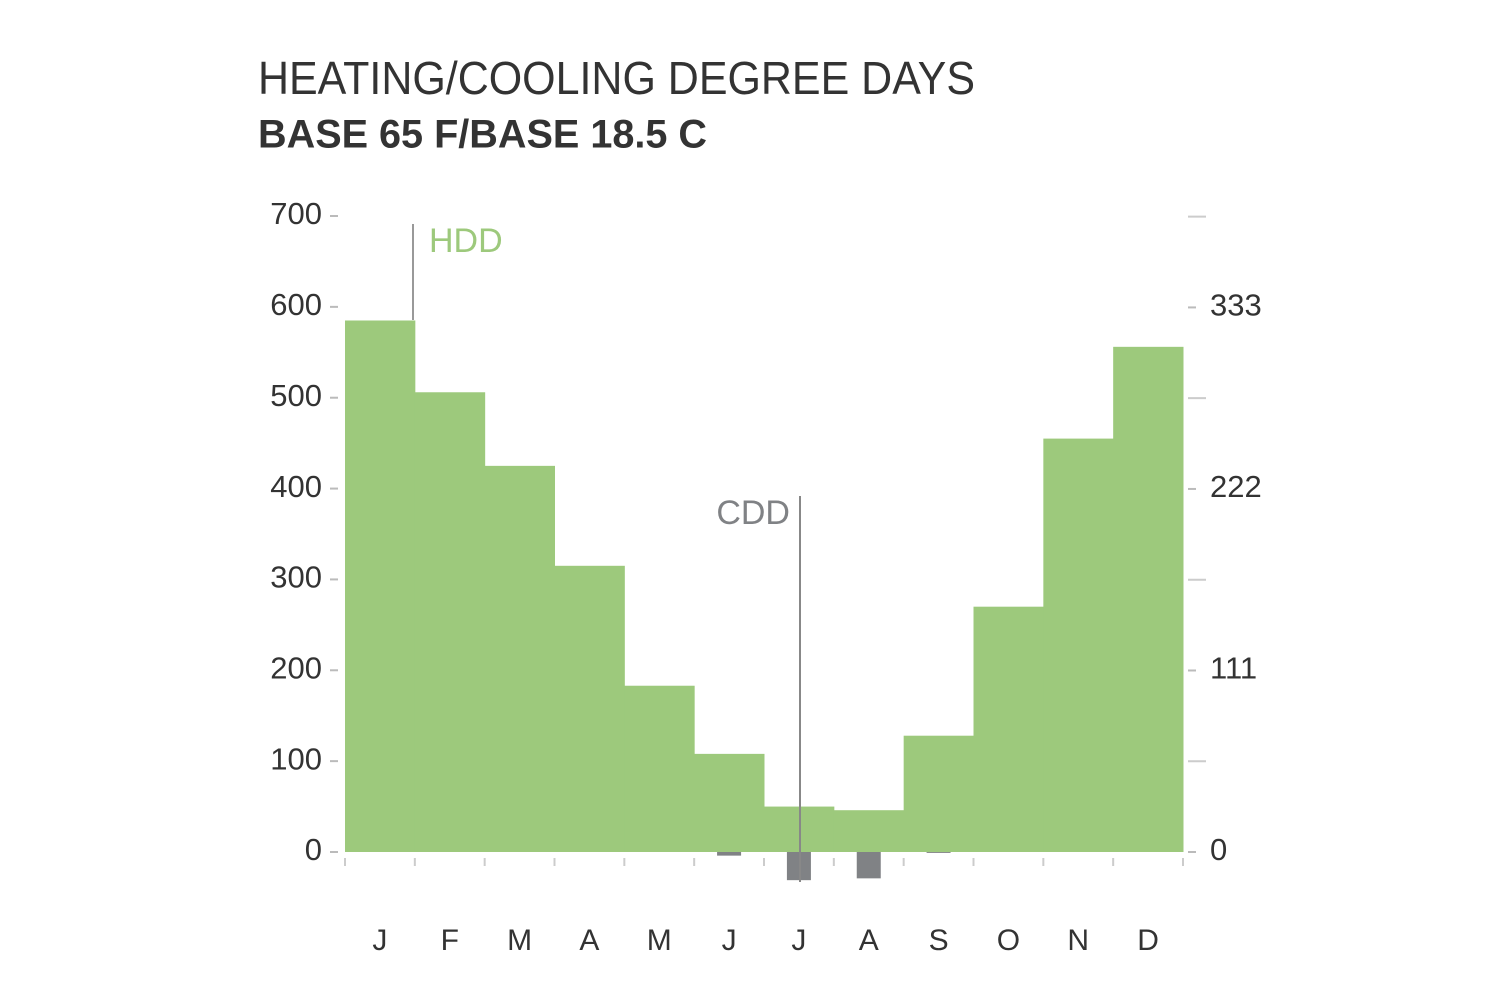 The width and height of the screenshot is (1500, 1000). Describe the element at coordinates (1008, 940) in the screenshot. I see `x-tick-label: O` at that location.